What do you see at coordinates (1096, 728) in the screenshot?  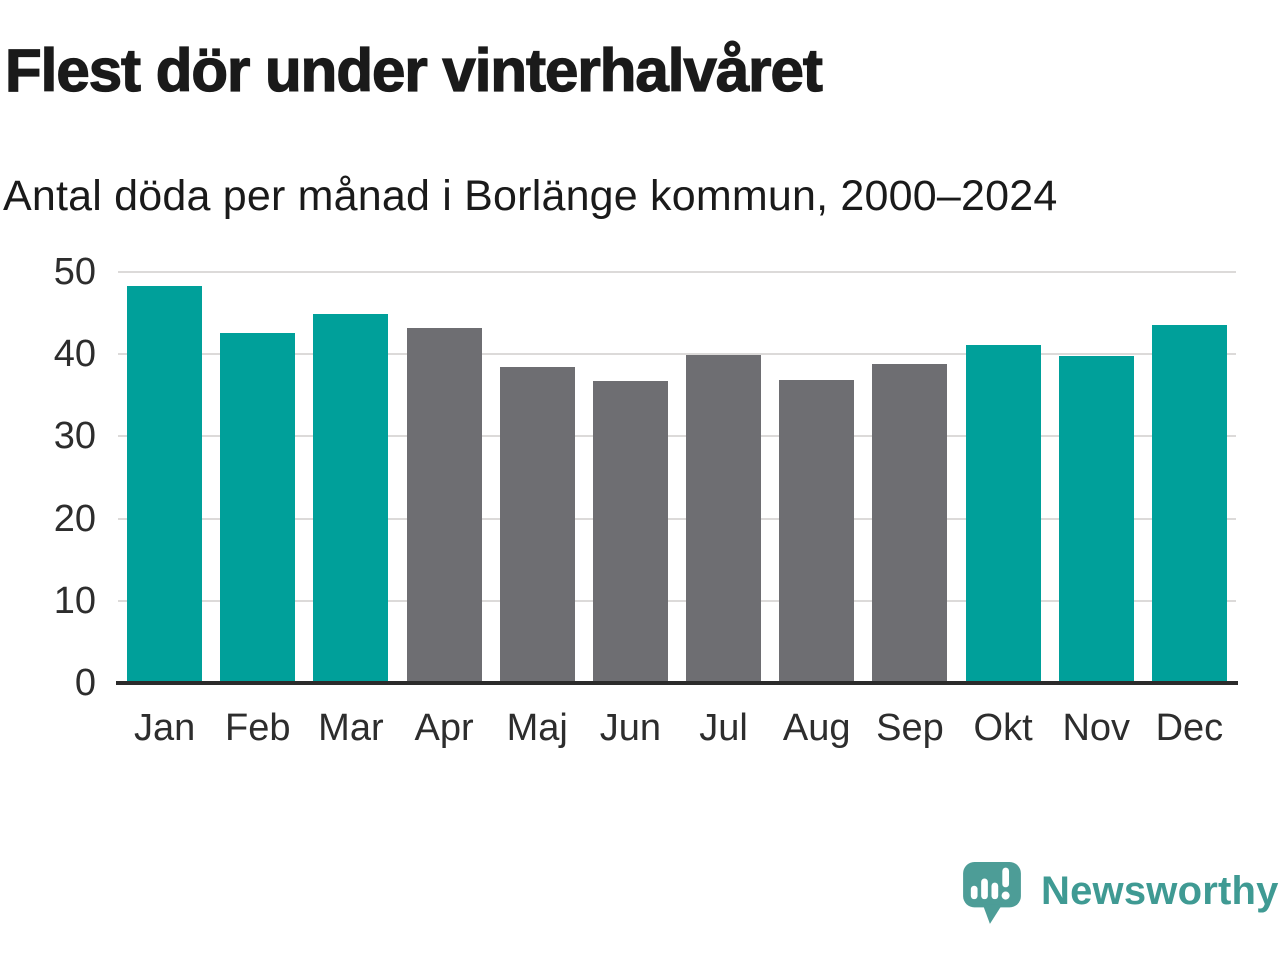 I see `x-axis-label-nov: Nov` at bounding box center [1096, 728].